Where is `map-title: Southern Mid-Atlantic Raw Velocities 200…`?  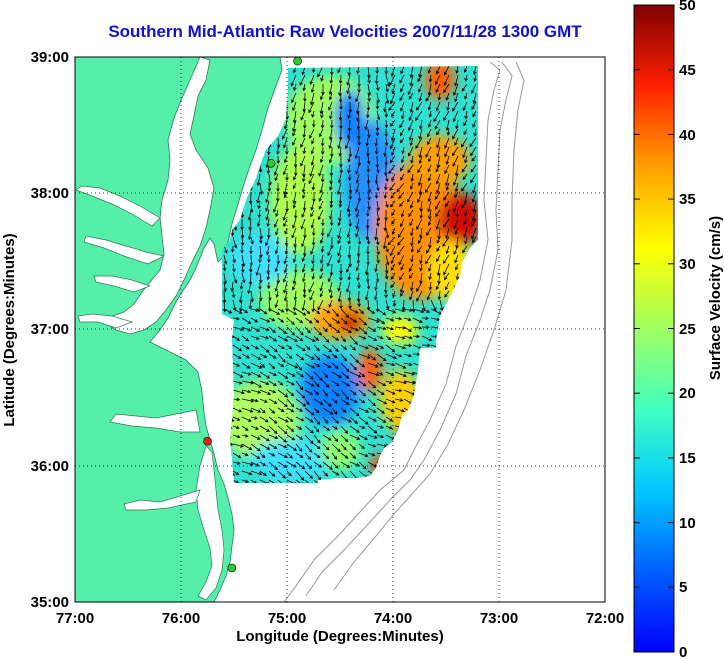
map-title: Southern Mid-Atlantic Raw Velocities 200… is located at coordinates (345, 31).